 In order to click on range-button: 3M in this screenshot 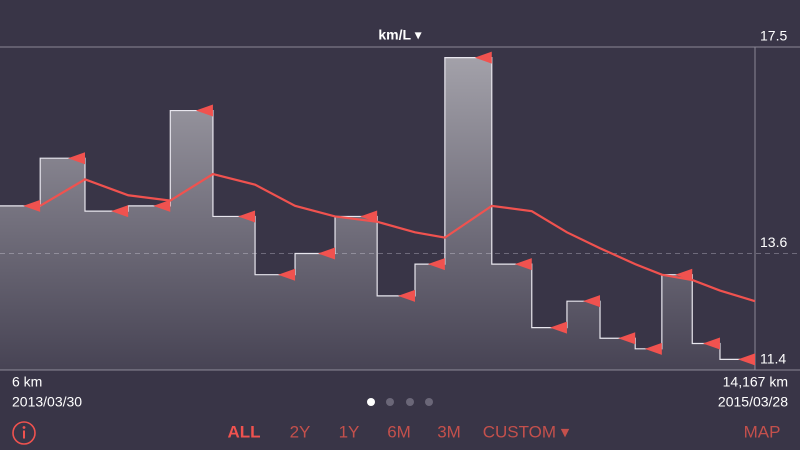, I will do `click(449, 431)`.